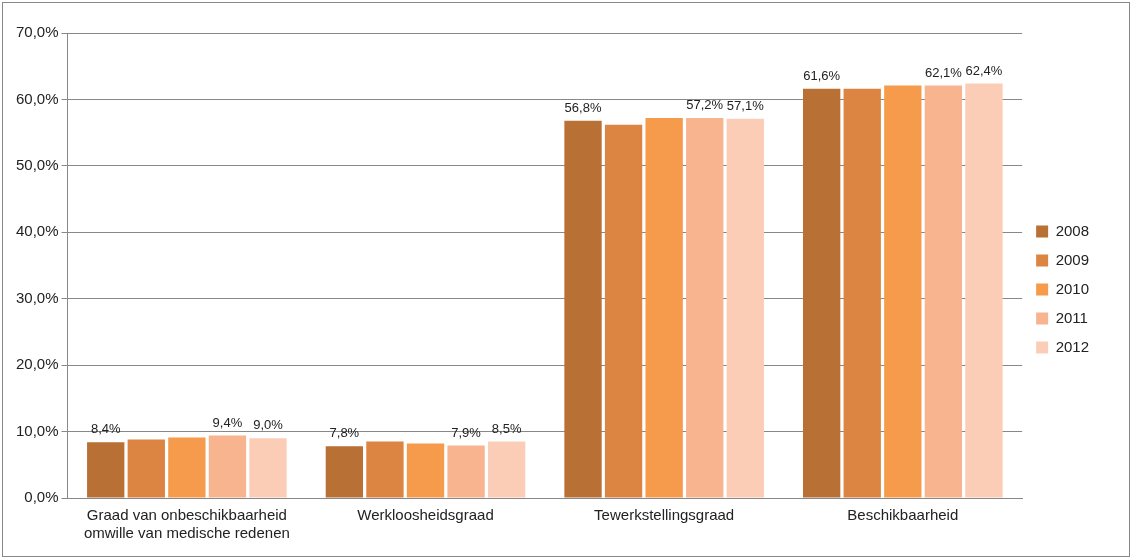  What do you see at coordinates (41, 497) in the screenshot?
I see `y-tick-label: 0,0%` at bounding box center [41, 497].